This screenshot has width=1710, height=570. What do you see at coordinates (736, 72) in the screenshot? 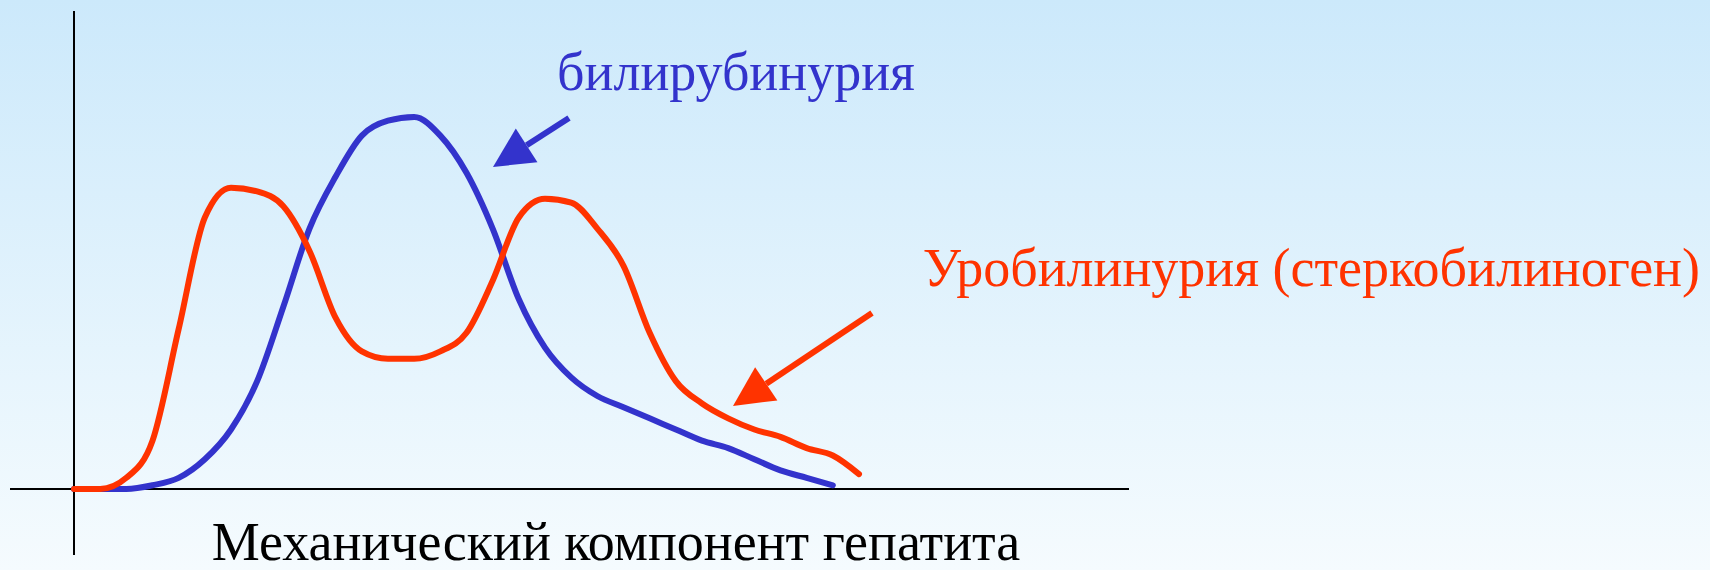
I see `text: билирубинурия` at bounding box center [736, 72].